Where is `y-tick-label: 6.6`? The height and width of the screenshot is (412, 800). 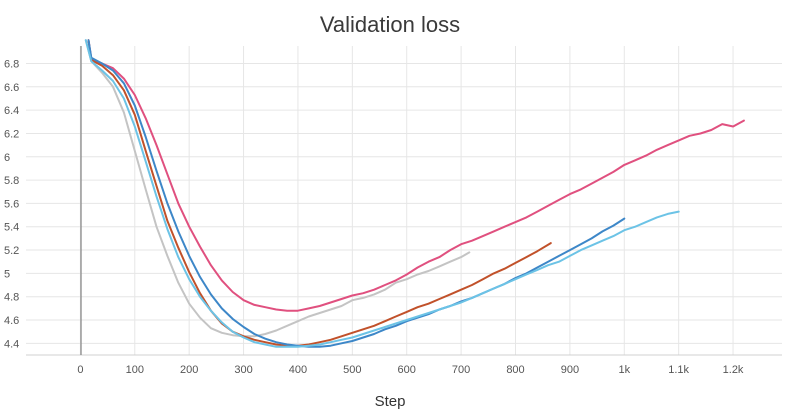 y-tick-label: 6.6 is located at coordinates (11, 88).